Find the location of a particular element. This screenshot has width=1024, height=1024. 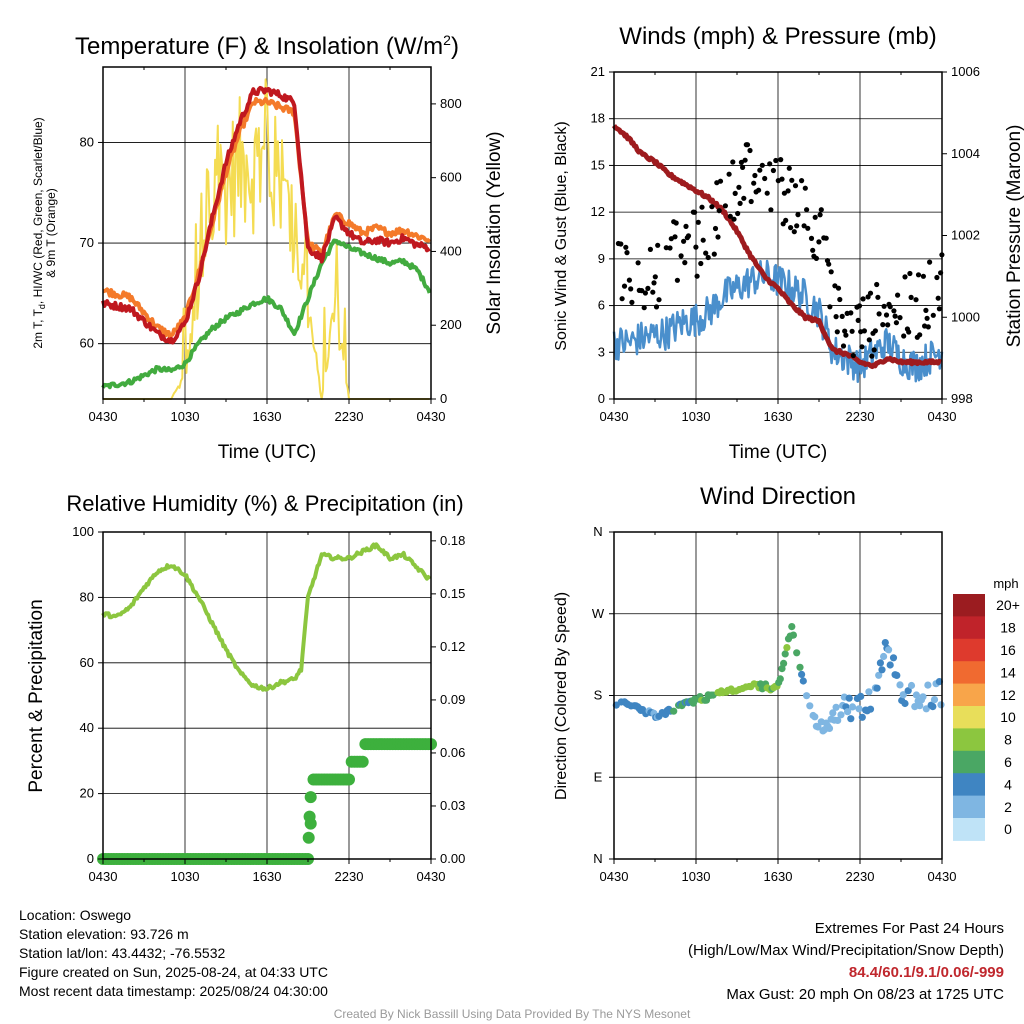

right-y-tick-label: 0.15 is located at coordinates (452, 593).